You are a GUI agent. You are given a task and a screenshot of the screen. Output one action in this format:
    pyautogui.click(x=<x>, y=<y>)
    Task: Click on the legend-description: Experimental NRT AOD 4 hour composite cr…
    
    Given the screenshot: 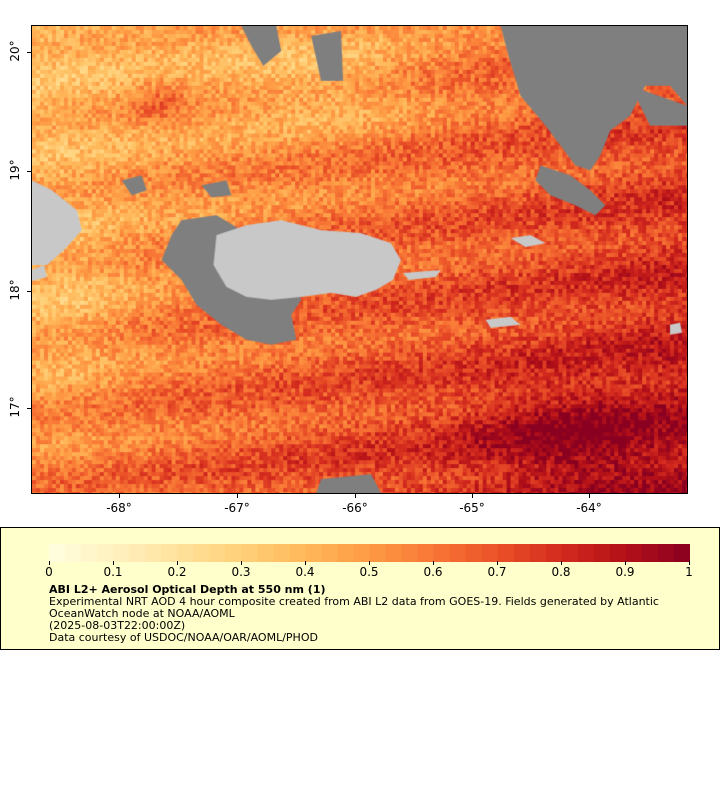 What is the action you would take?
    pyautogui.click(x=354, y=607)
    